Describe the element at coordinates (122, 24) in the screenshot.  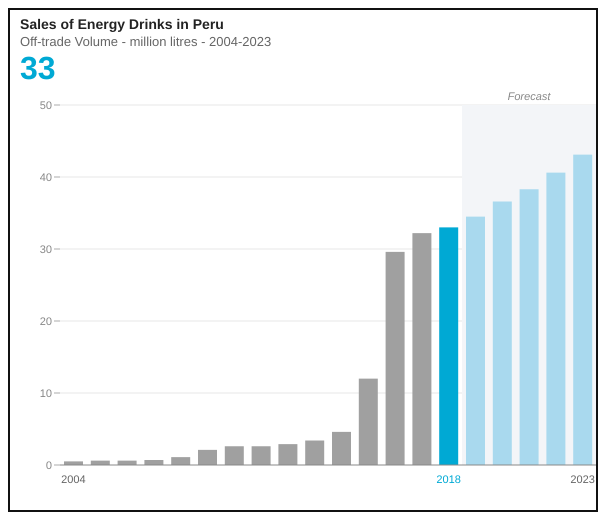
I see `chart-title: Sales of Energy Drinks in Peru` at that location.